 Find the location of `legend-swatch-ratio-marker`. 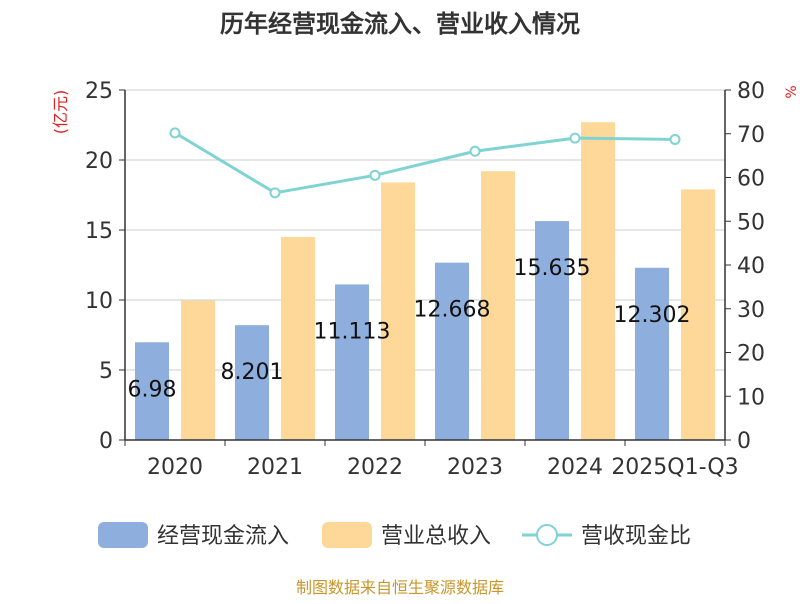

legend-swatch-ratio-marker is located at coordinates (547, 535).